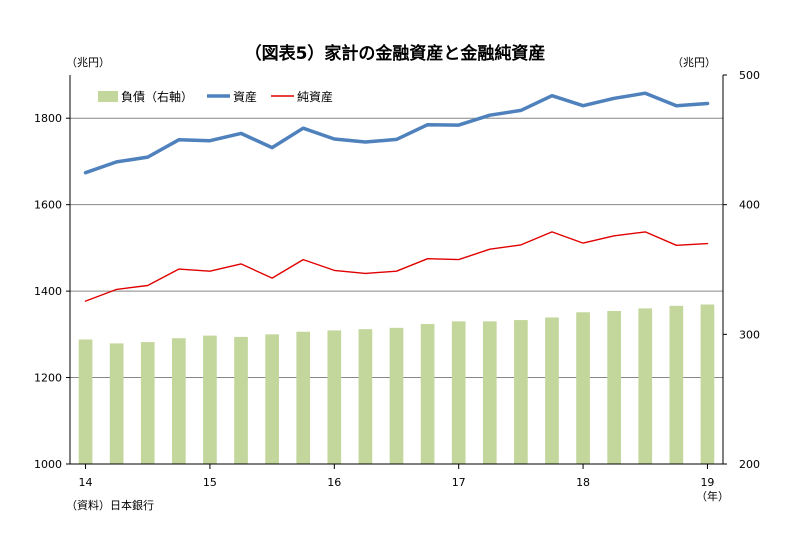  What do you see at coordinates (48, 464) in the screenshot?
I see `left-tick-label: 1000` at bounding box center [48, 464].